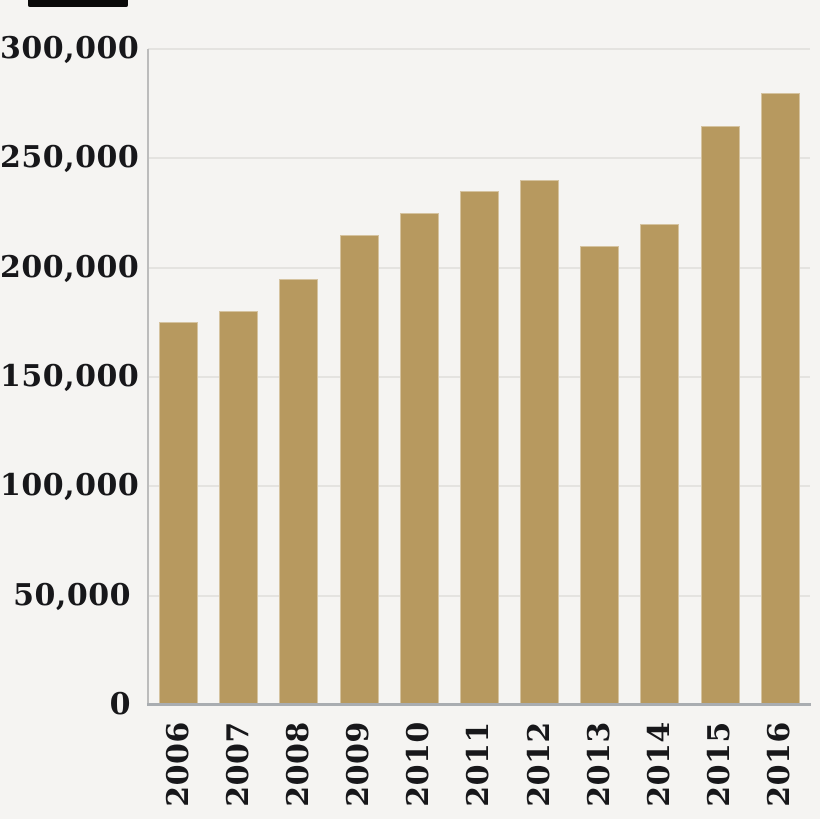  I want to click on y-tick-label: 150,000, so click(70, 376).